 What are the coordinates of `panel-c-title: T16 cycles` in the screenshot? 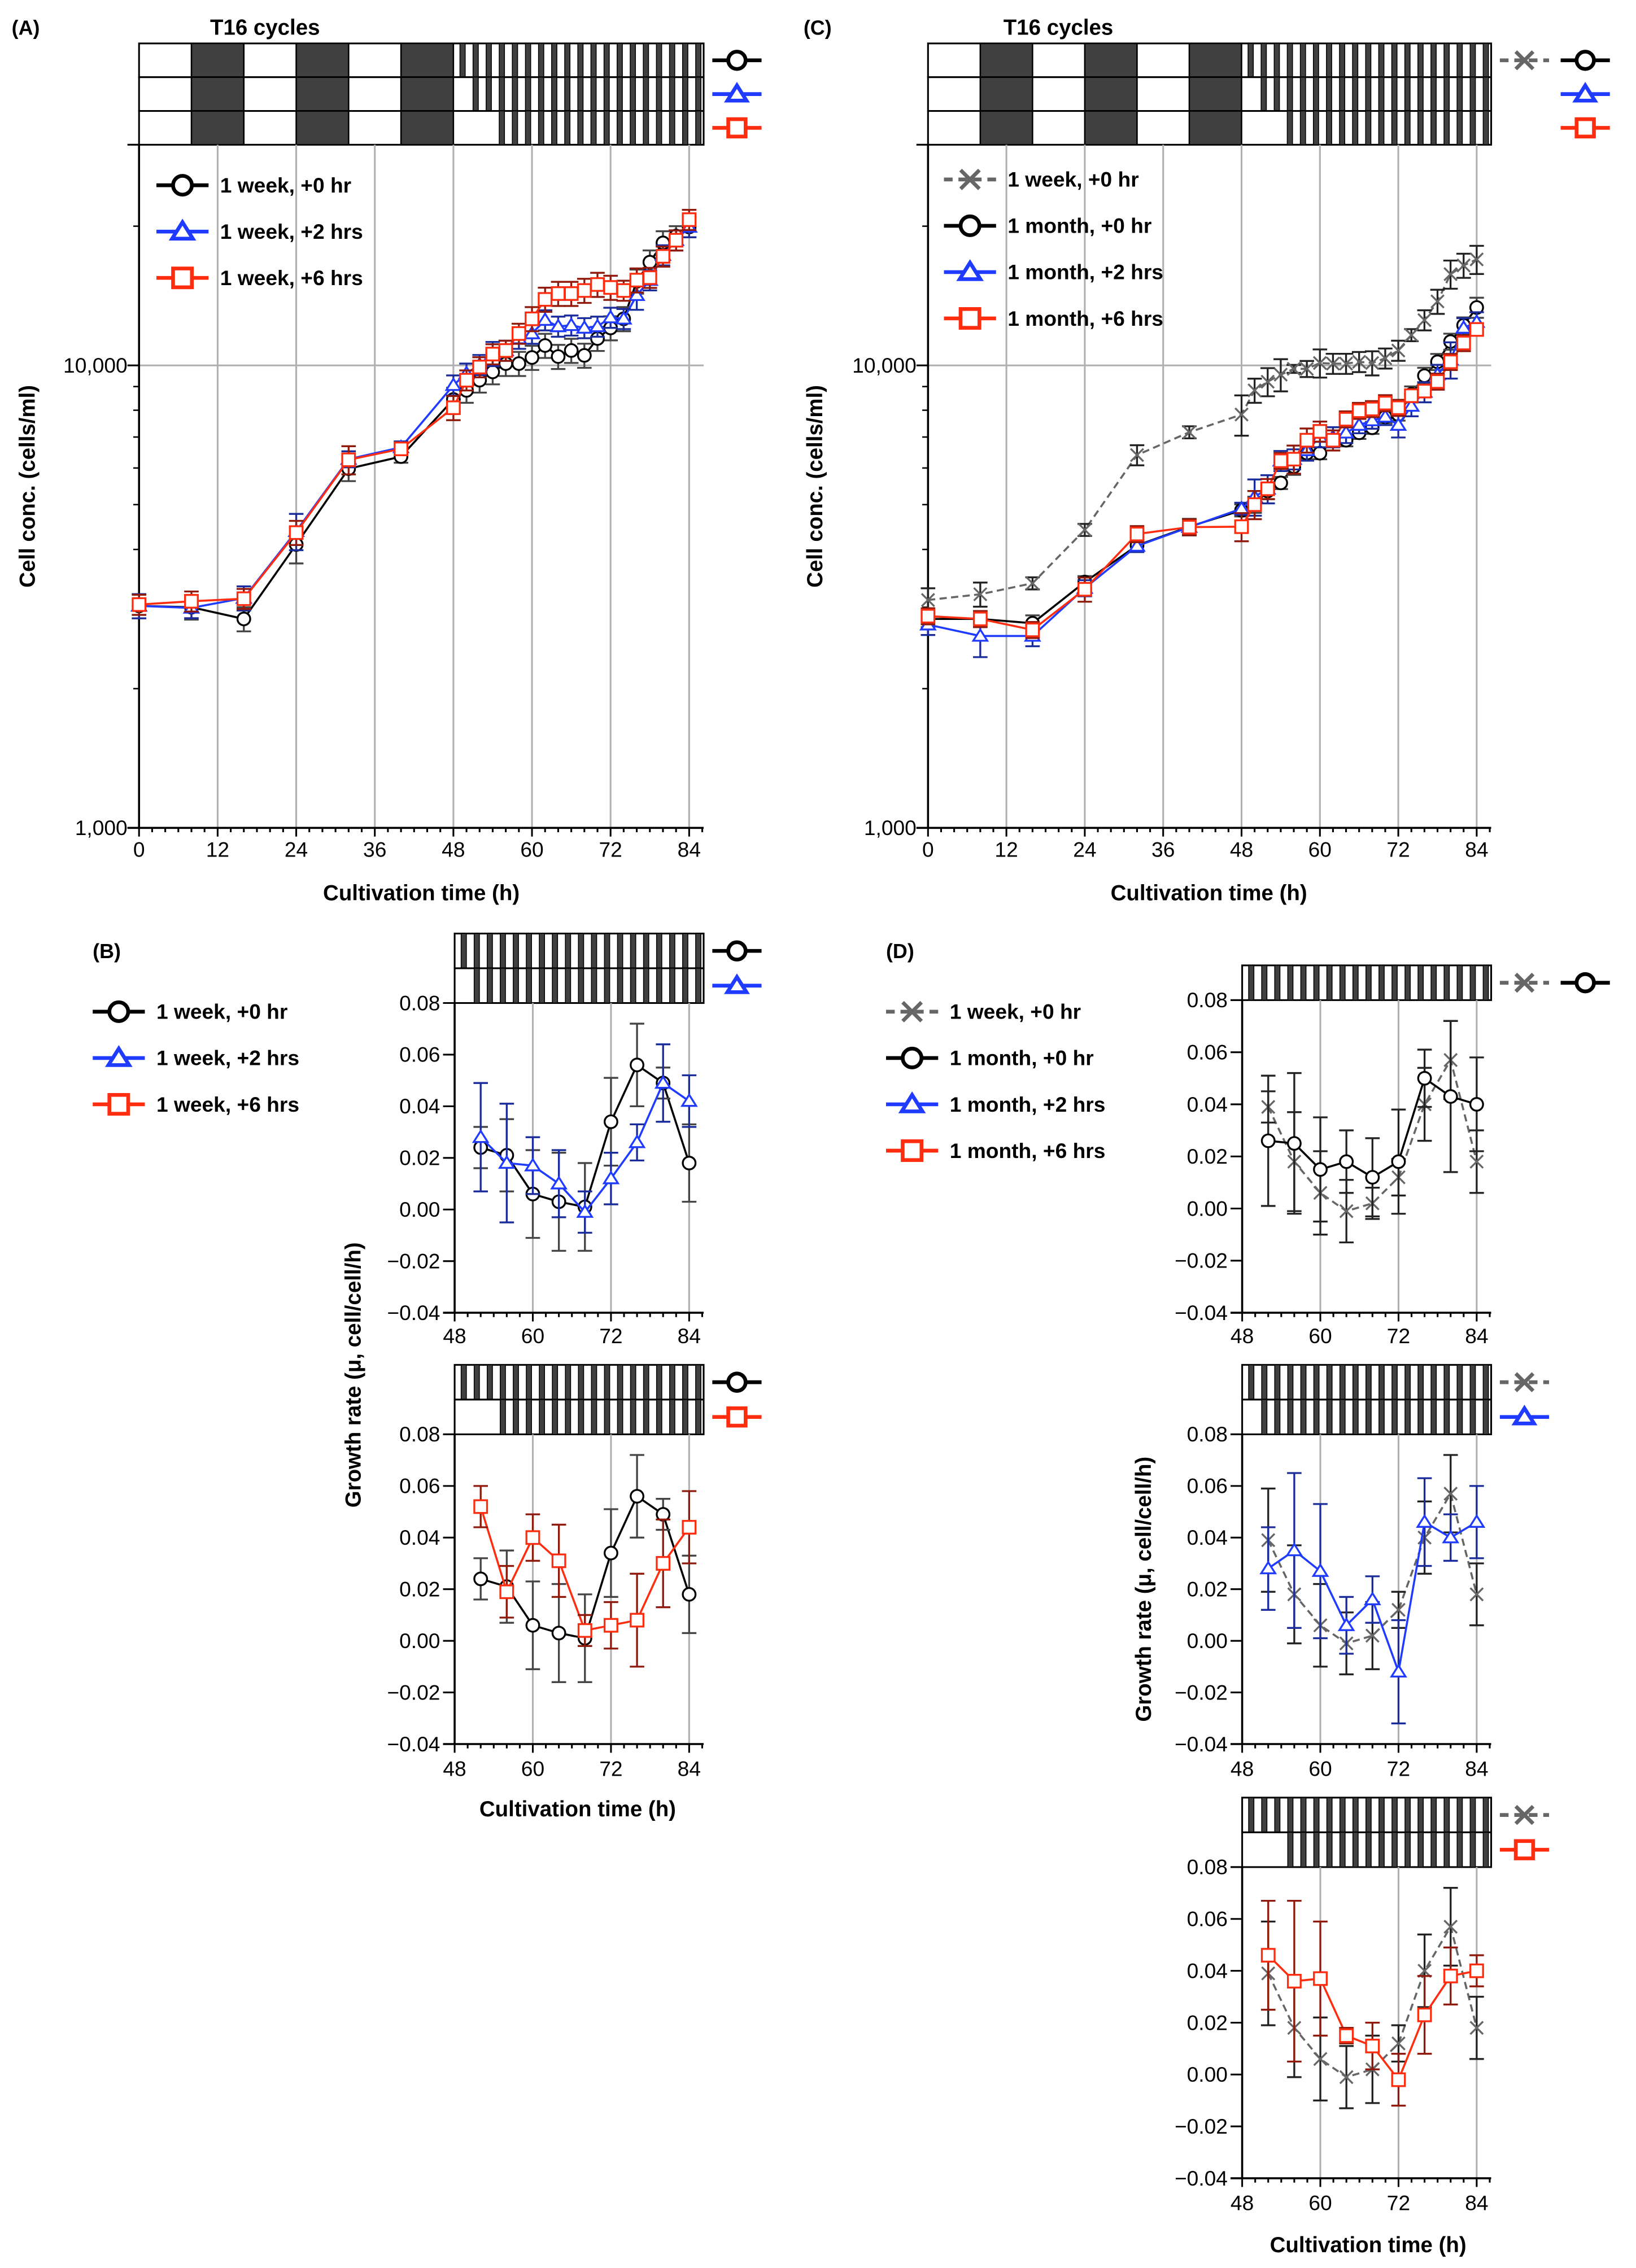 It's located at (1058, 28).